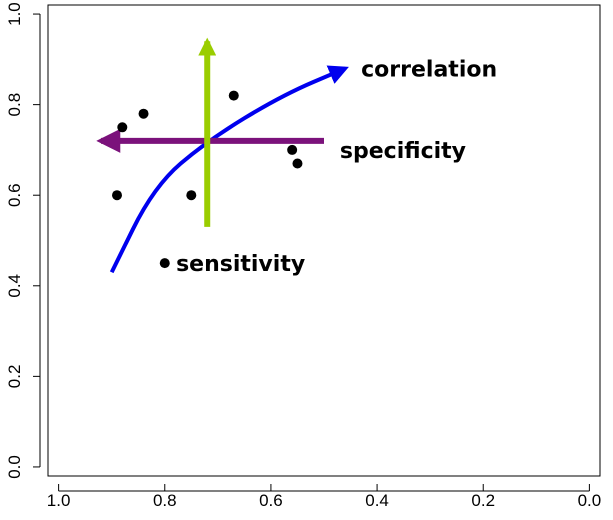 The image size is (613, 520). What do you see at coordinates (23, 240) in the screenshot?
I see `y-axis: 0.0 0.2 0.4 0.6 0.8 1.0` at bounding box center [23, 240].